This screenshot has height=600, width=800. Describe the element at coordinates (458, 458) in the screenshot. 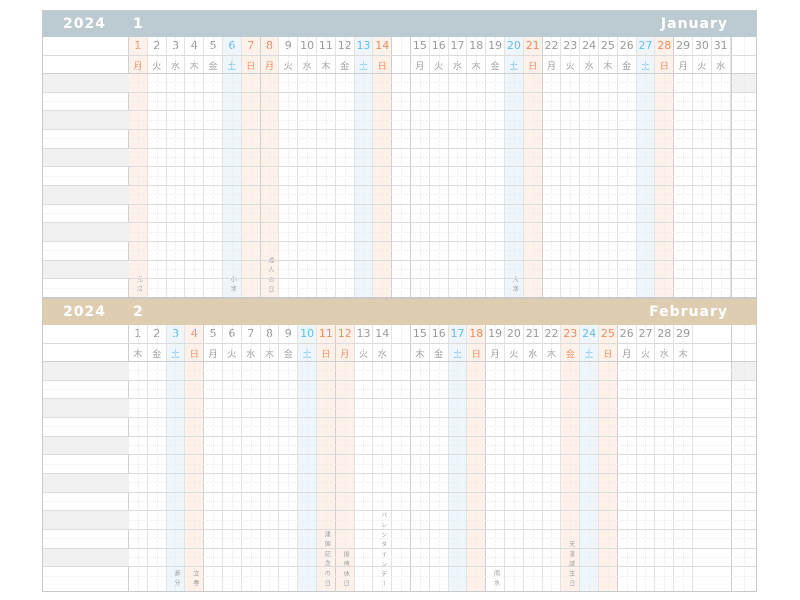

I see `day-column: 17 土` at that location.